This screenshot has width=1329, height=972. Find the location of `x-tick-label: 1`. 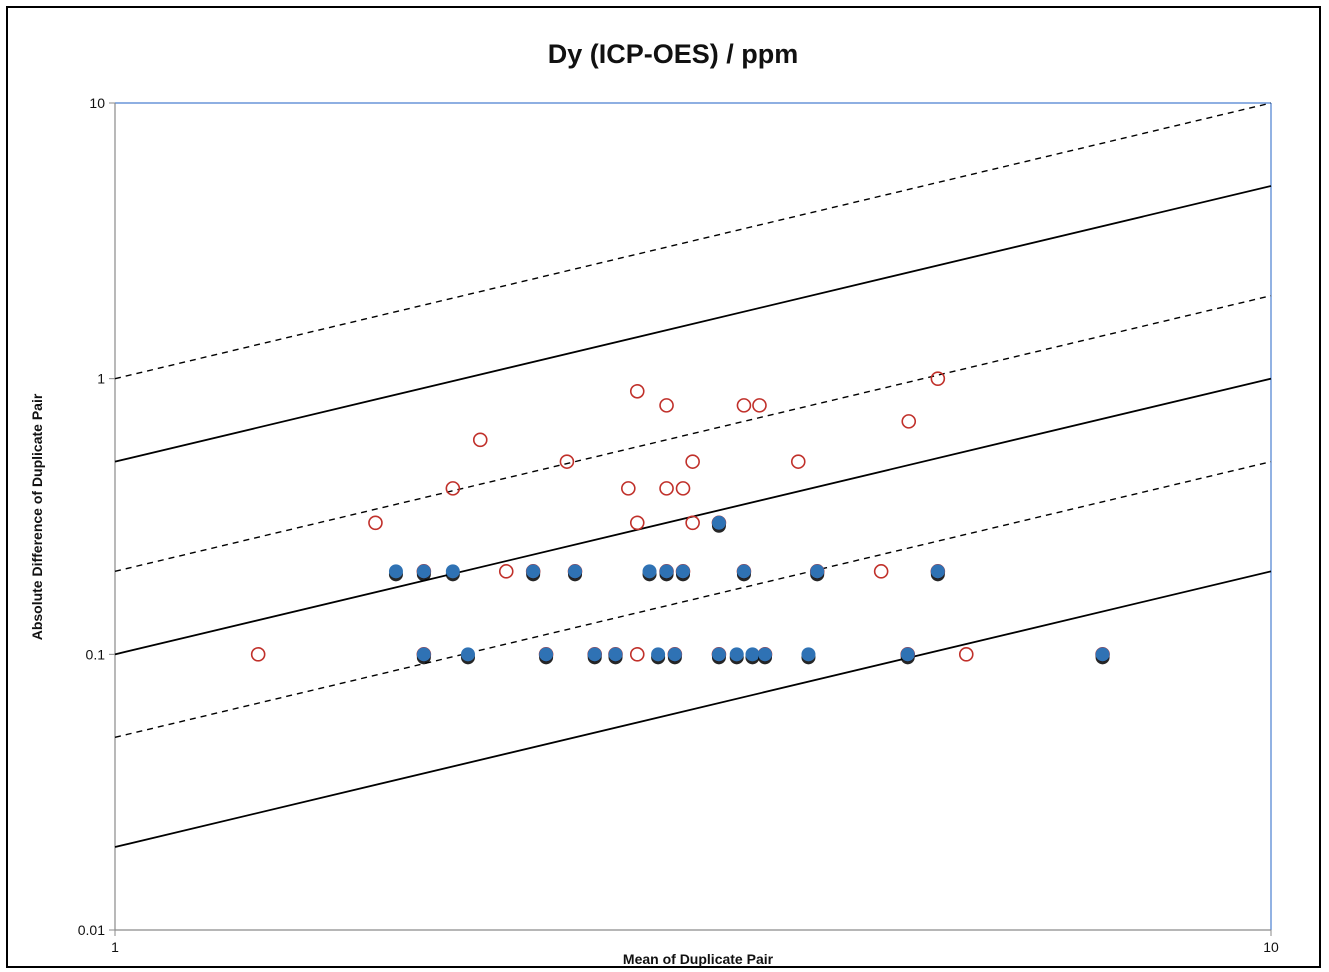

x-tick-label: 1 is located at coordinates (115, 947).